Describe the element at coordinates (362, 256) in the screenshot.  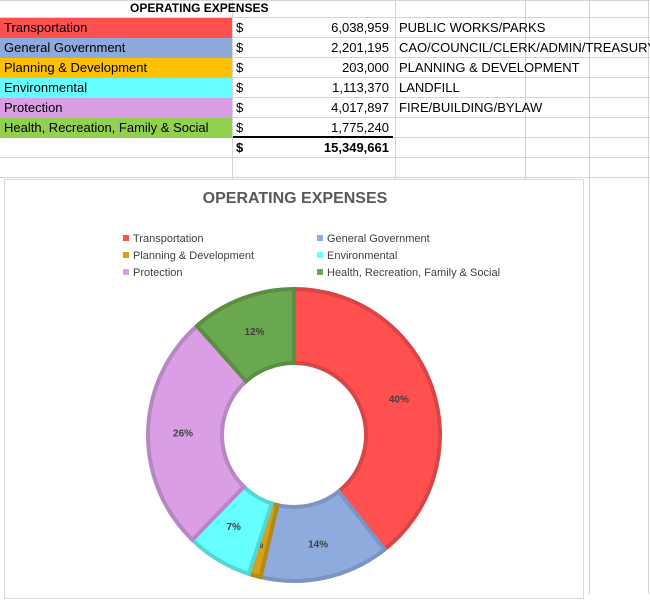
I see `legend-label: Environmental` at that location.